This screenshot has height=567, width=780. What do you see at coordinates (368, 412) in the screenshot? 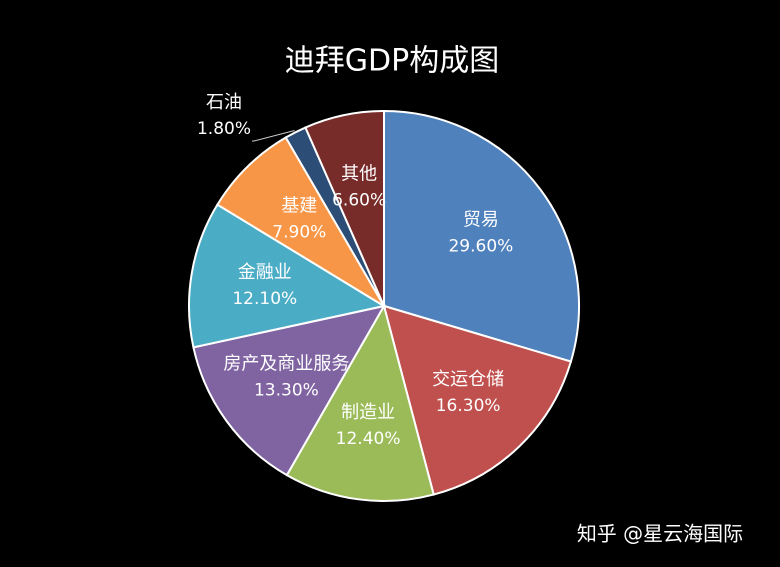
I see `slice-label: 制造业` at bounding box center [368, 412].